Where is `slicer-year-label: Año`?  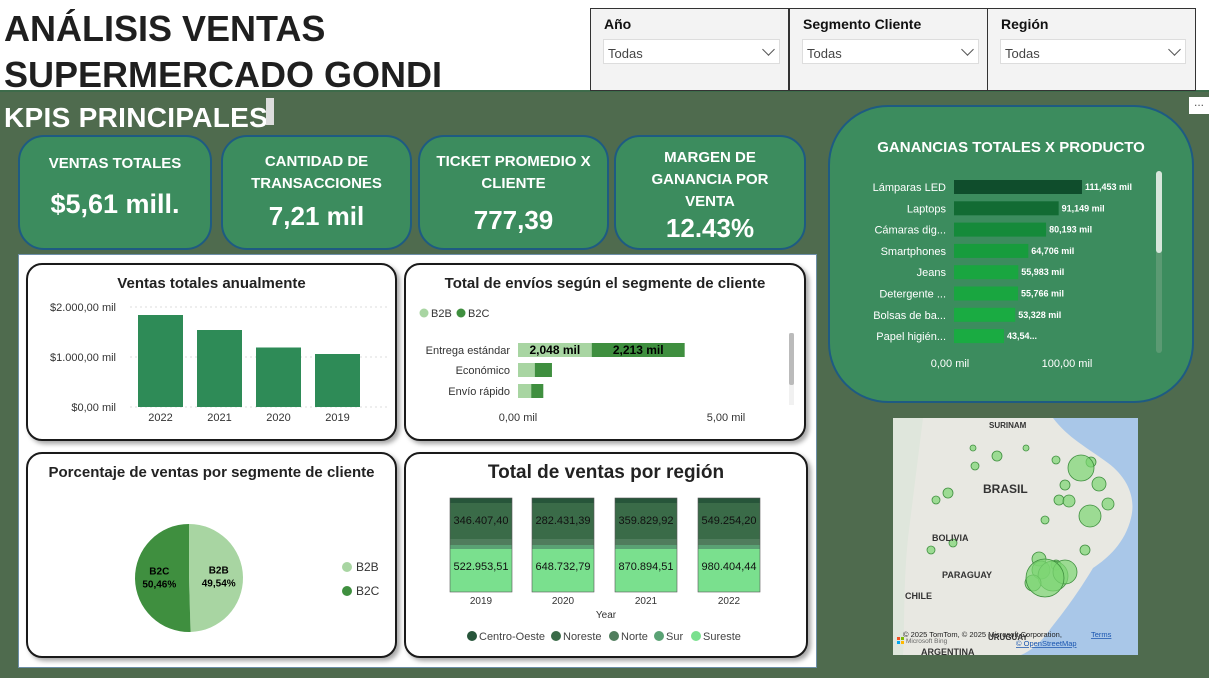 slicer-year-label: Año is located at coordinates (618, 24).